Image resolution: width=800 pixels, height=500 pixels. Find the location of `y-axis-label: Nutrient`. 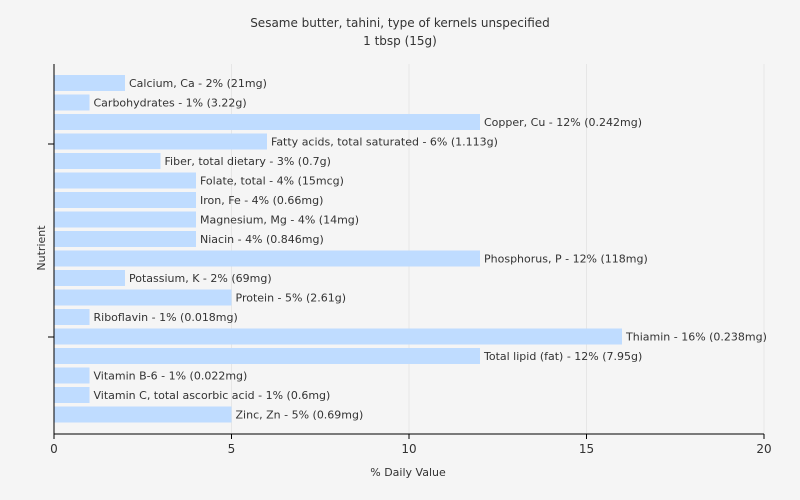

y-axis-label: Nutrient is located at coordinates (41, 248).